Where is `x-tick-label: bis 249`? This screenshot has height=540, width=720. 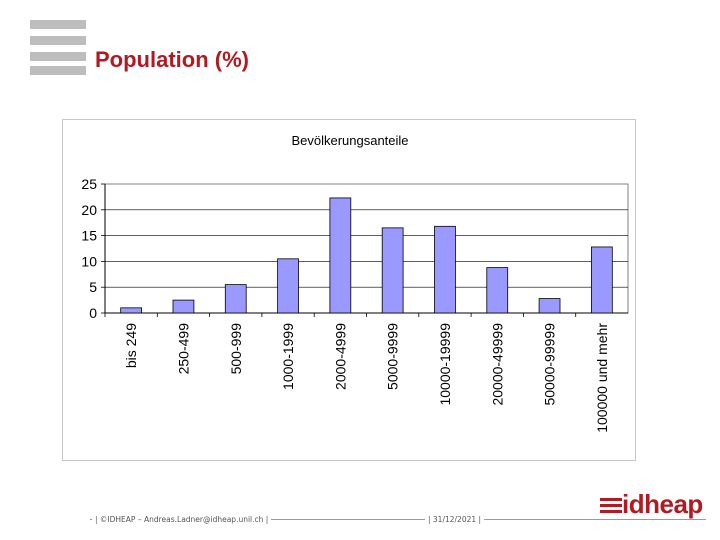
x-tick-label: bis 249 is located at coordinates (131, 345).